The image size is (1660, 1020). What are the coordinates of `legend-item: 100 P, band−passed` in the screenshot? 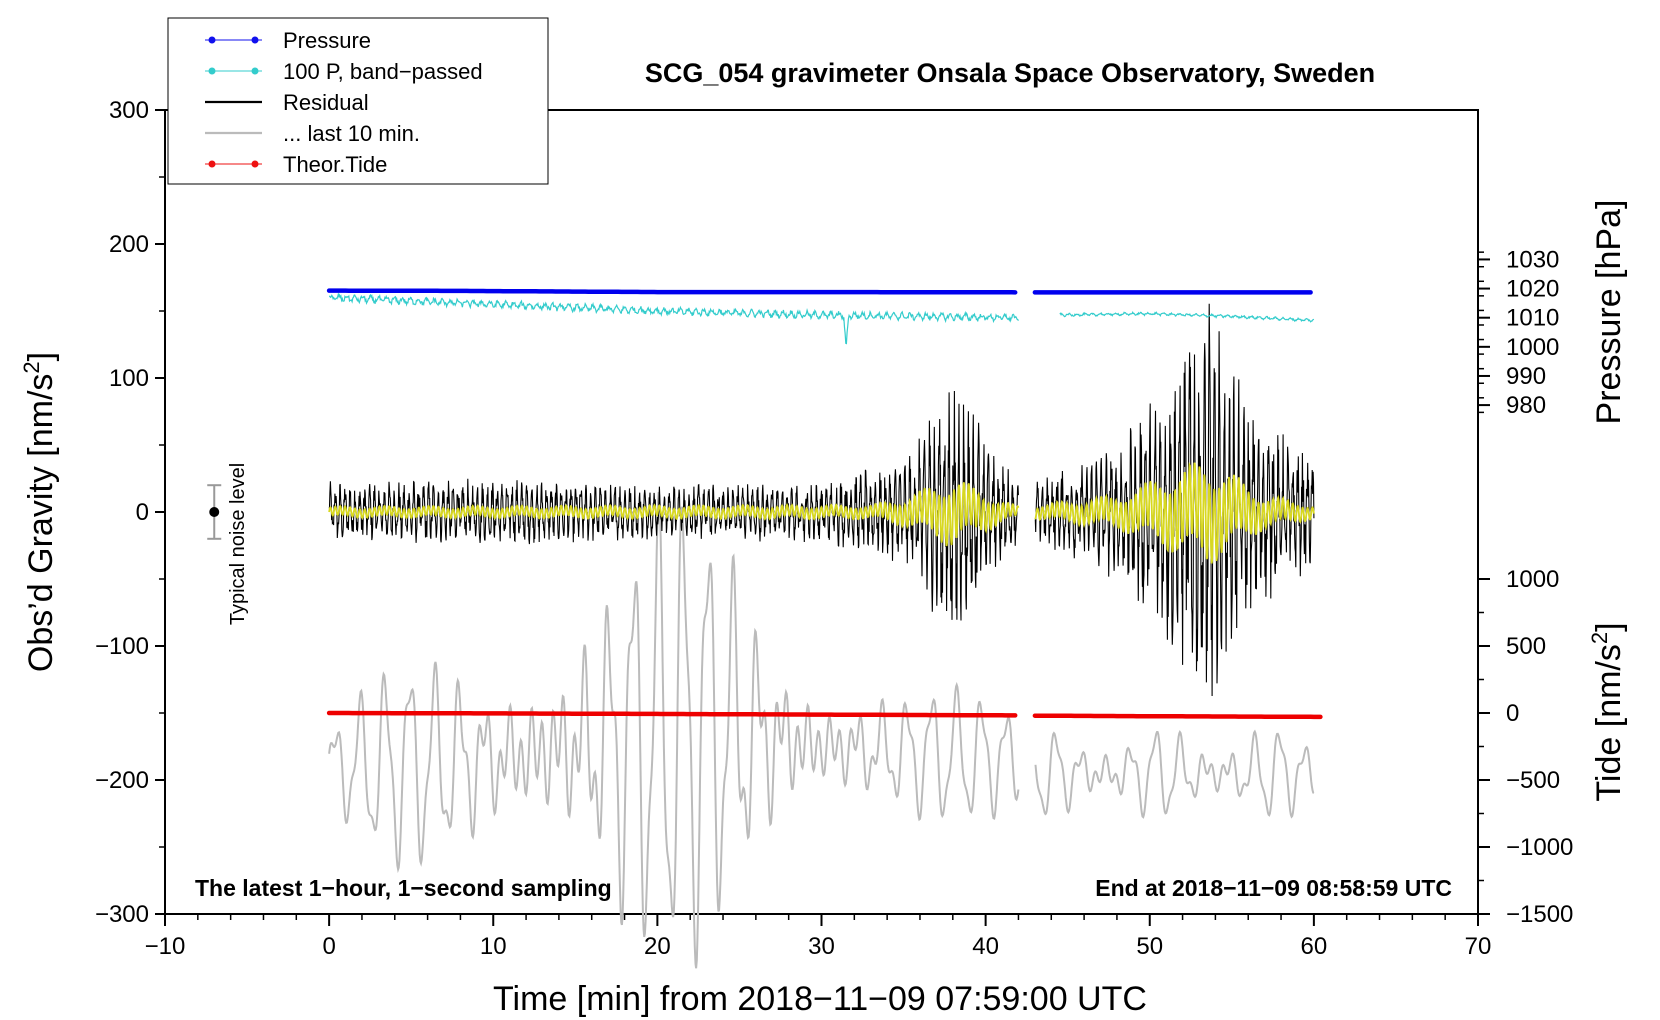 It's located at (344, 71).